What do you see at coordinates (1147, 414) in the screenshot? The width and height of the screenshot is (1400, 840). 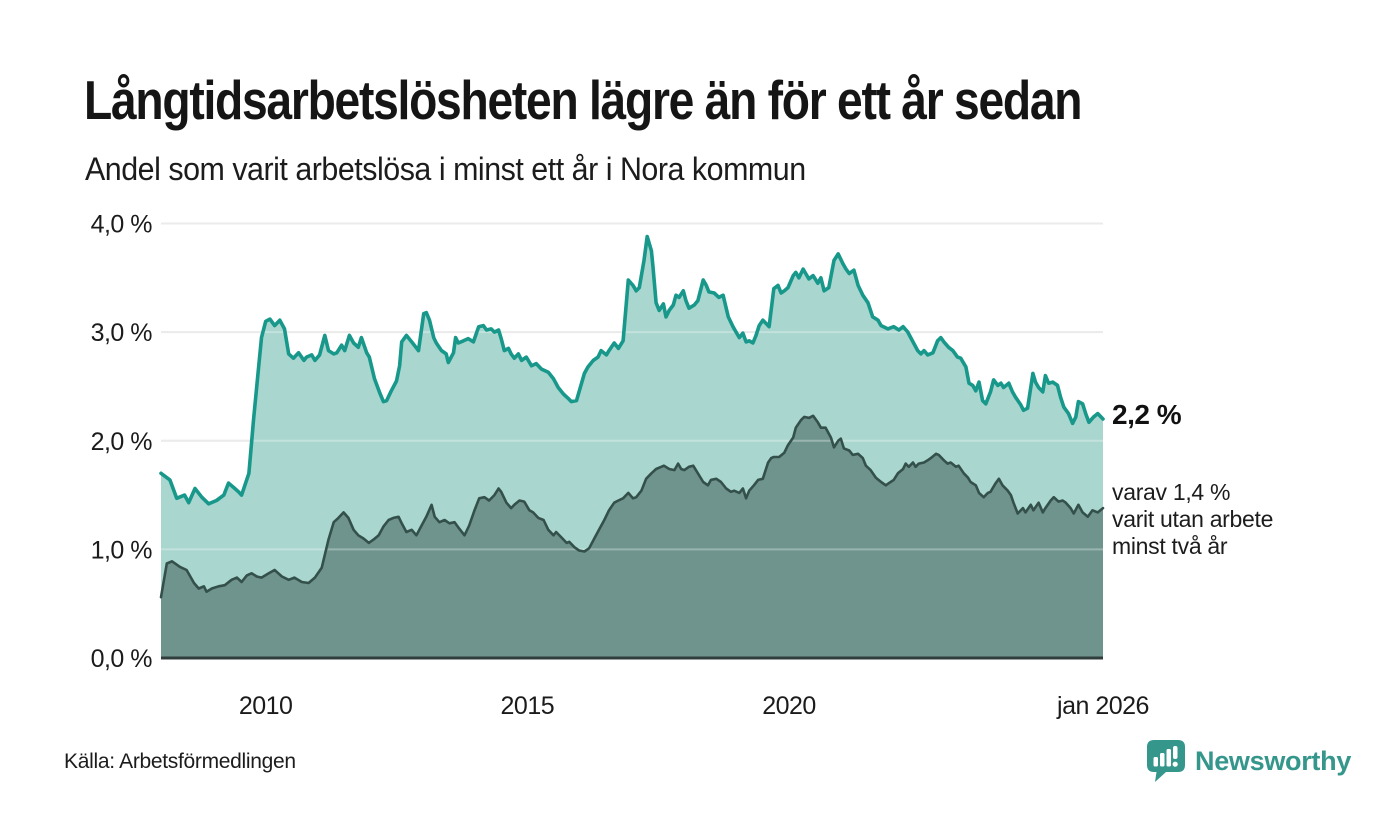 I see `end-value-label: 2,2 %` at bounding box center [1147, 414].